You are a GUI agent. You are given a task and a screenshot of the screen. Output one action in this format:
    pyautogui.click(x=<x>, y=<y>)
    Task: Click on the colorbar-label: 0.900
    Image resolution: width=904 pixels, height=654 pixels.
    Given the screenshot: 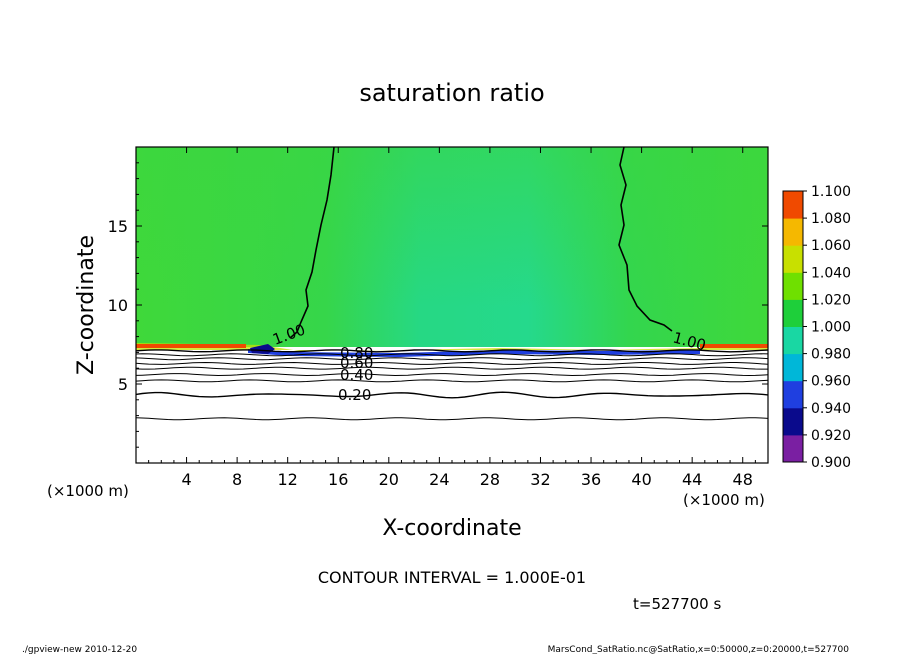 What is the action you would take?
    pyautogui.click(x=831, y=463)
    